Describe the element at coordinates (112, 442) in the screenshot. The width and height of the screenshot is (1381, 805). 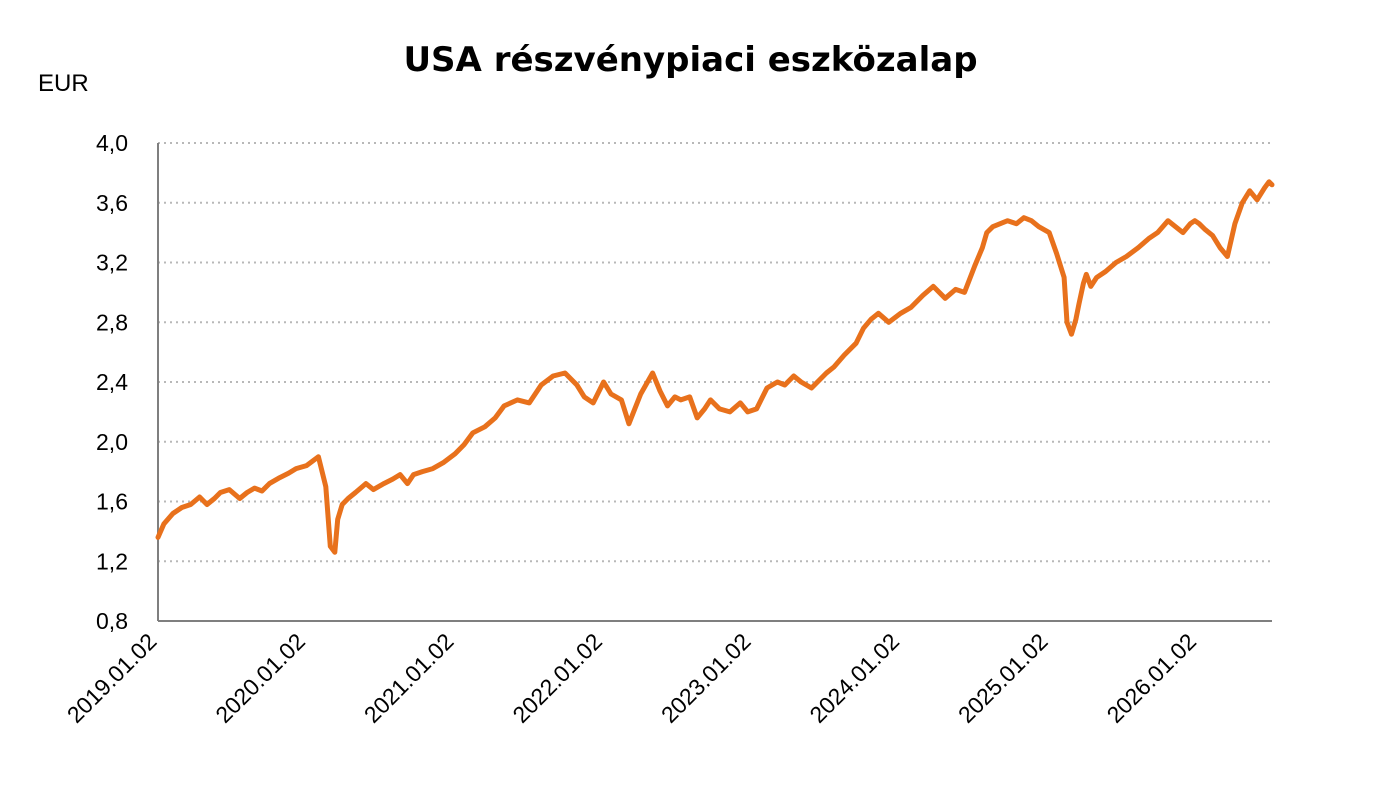
I see `y-tick-label: 2,0` at that location.